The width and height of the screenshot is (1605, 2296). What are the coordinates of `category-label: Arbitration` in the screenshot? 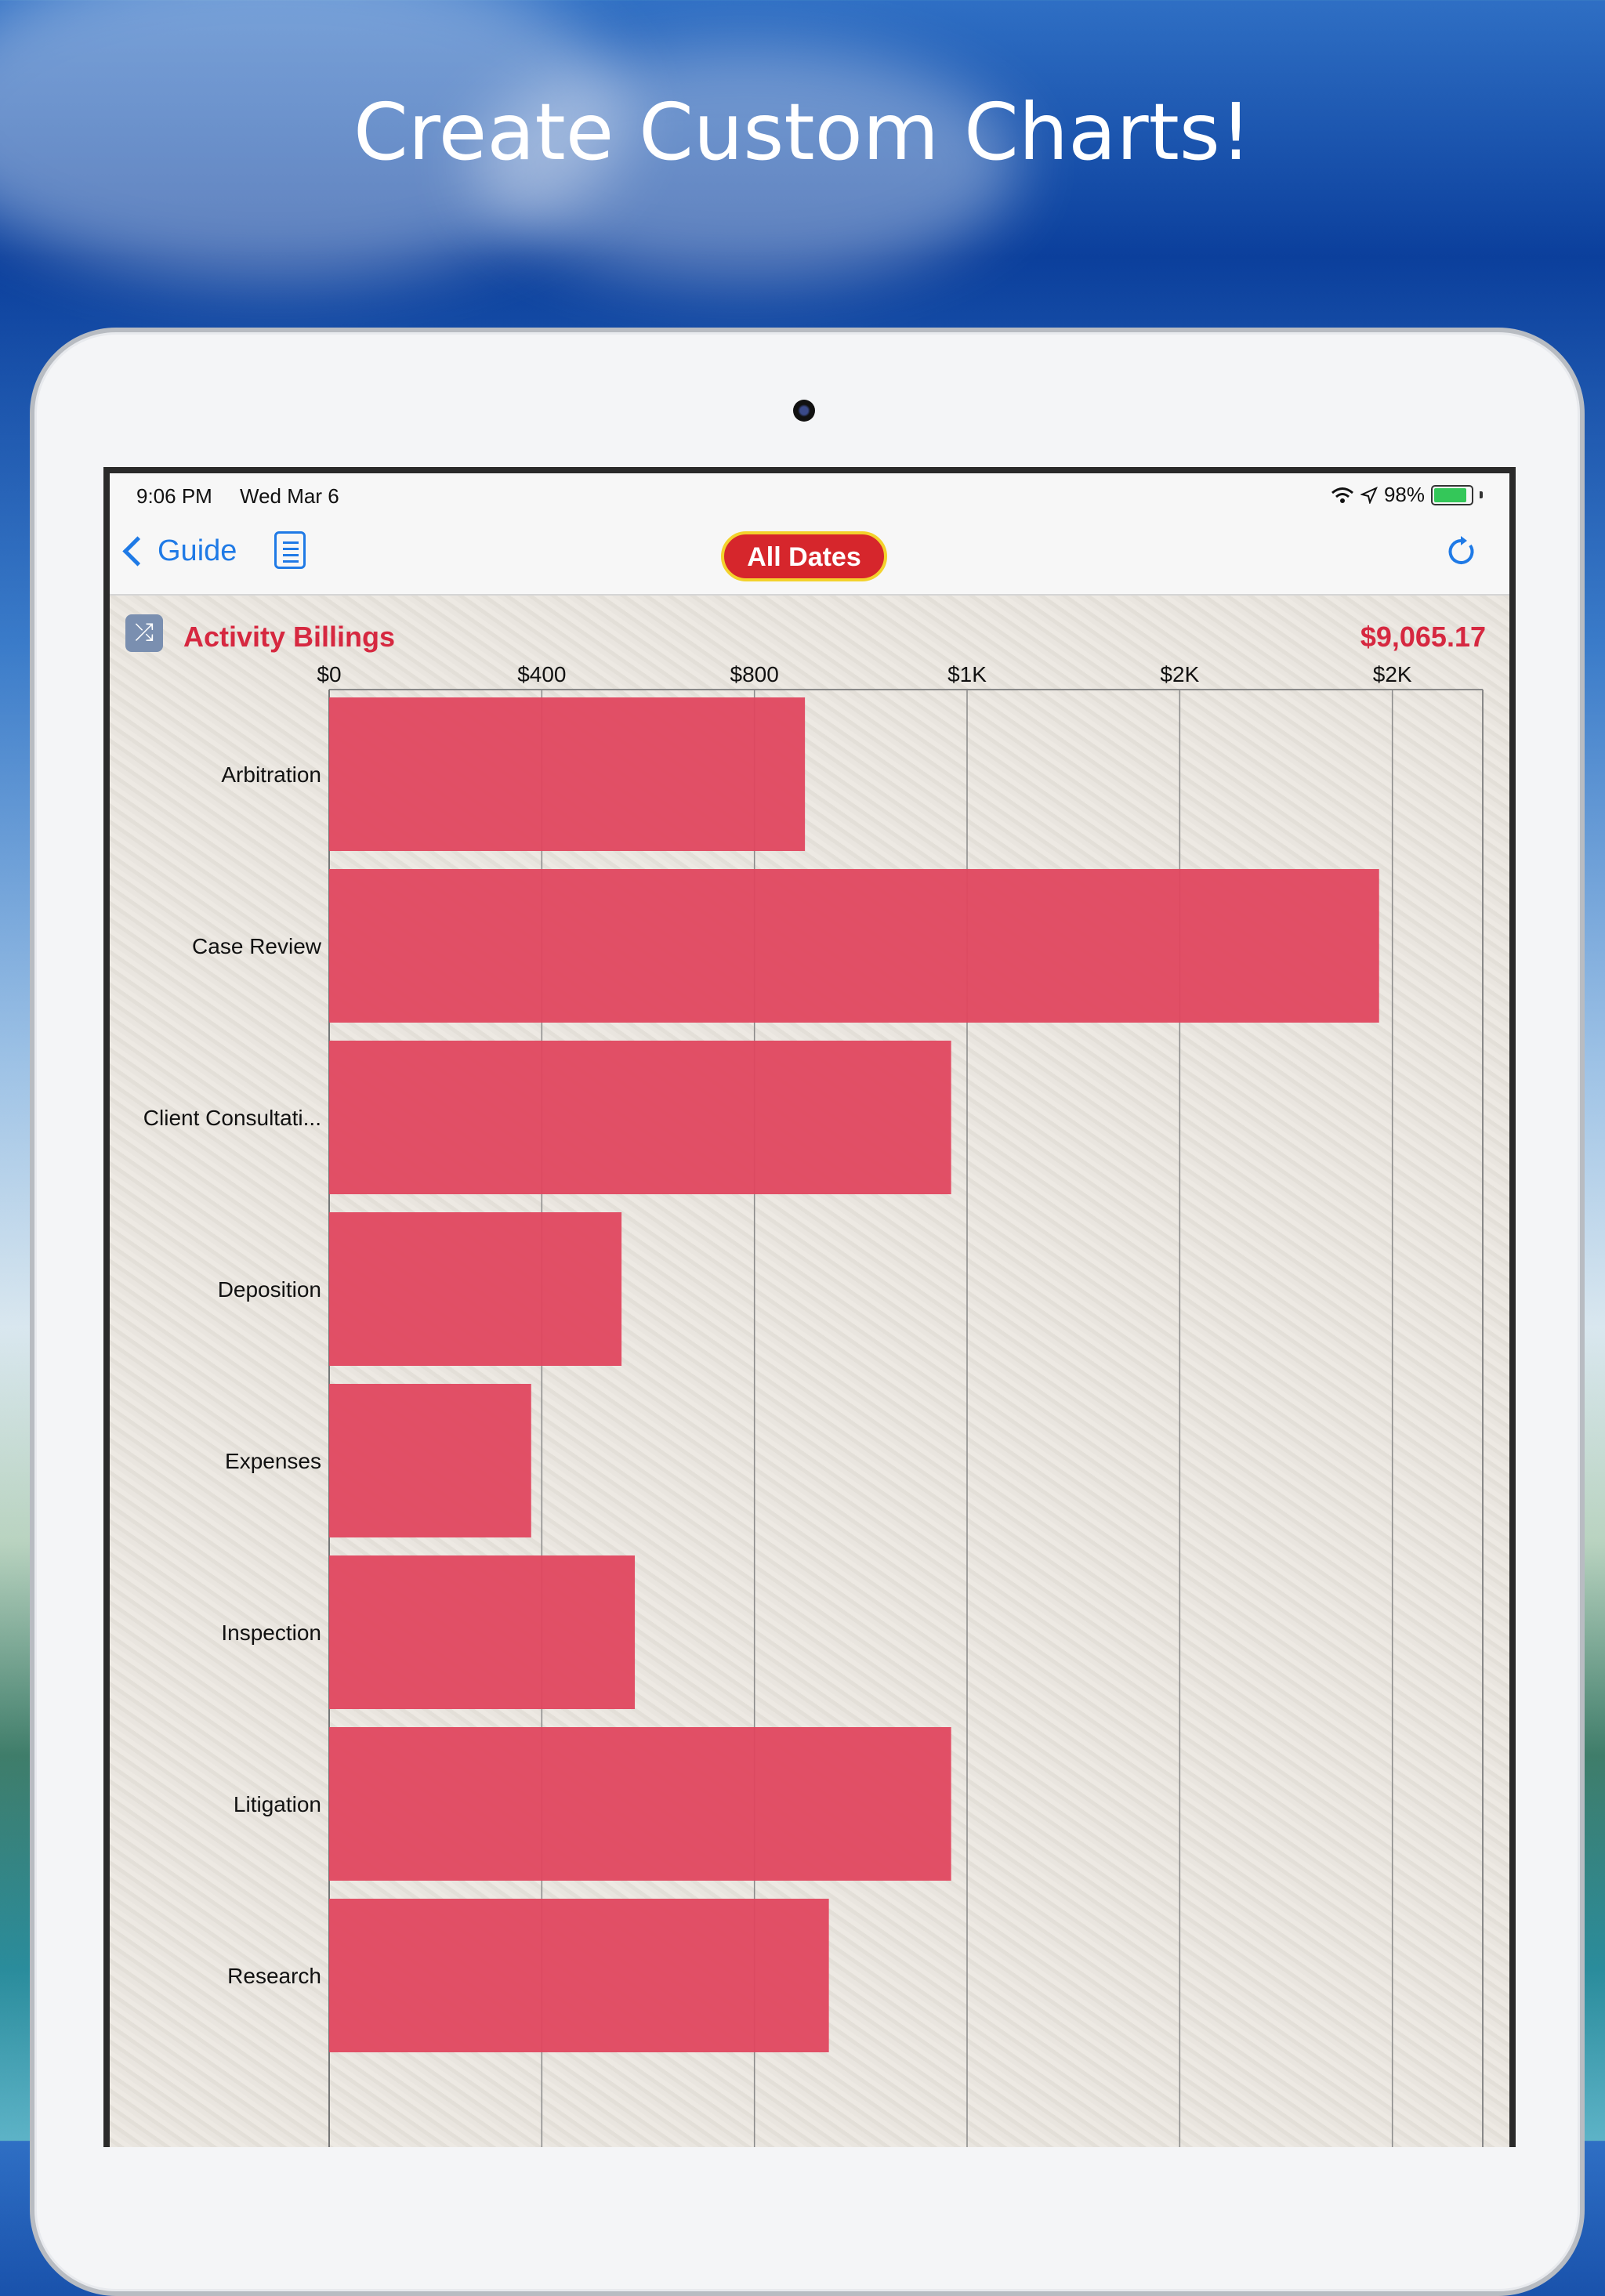 It's located at (271, 774).